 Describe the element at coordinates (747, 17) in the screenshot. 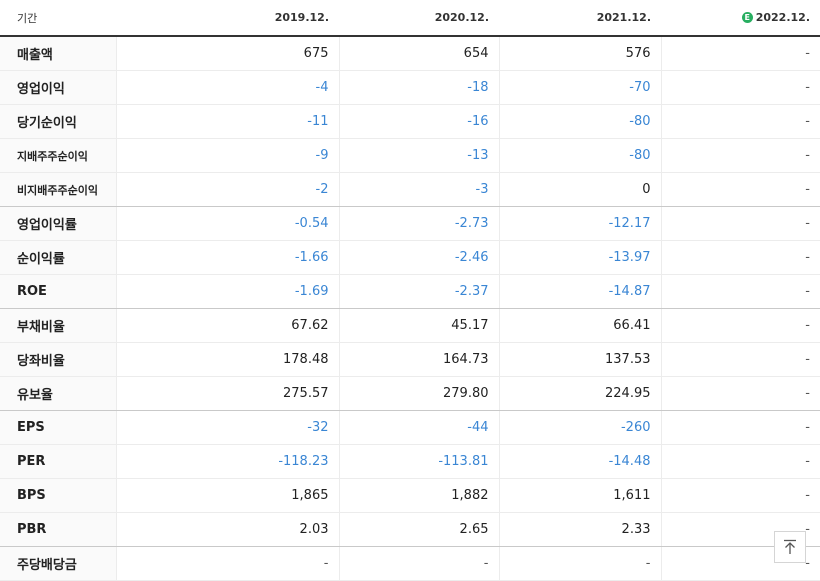

I see `estimate-badge-icon: E` at that location.